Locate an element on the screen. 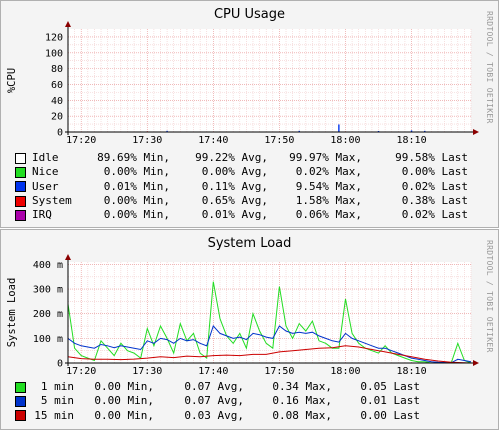  legend-stat: 0.06% Max, is located at coordinates (328, 215).